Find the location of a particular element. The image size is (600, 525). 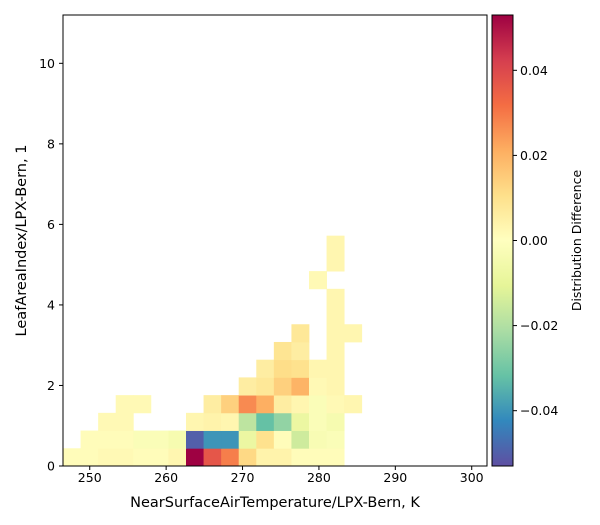

y-axis-ticks: 0 2 4 6 8 10 is located at coordinates (51, 265).